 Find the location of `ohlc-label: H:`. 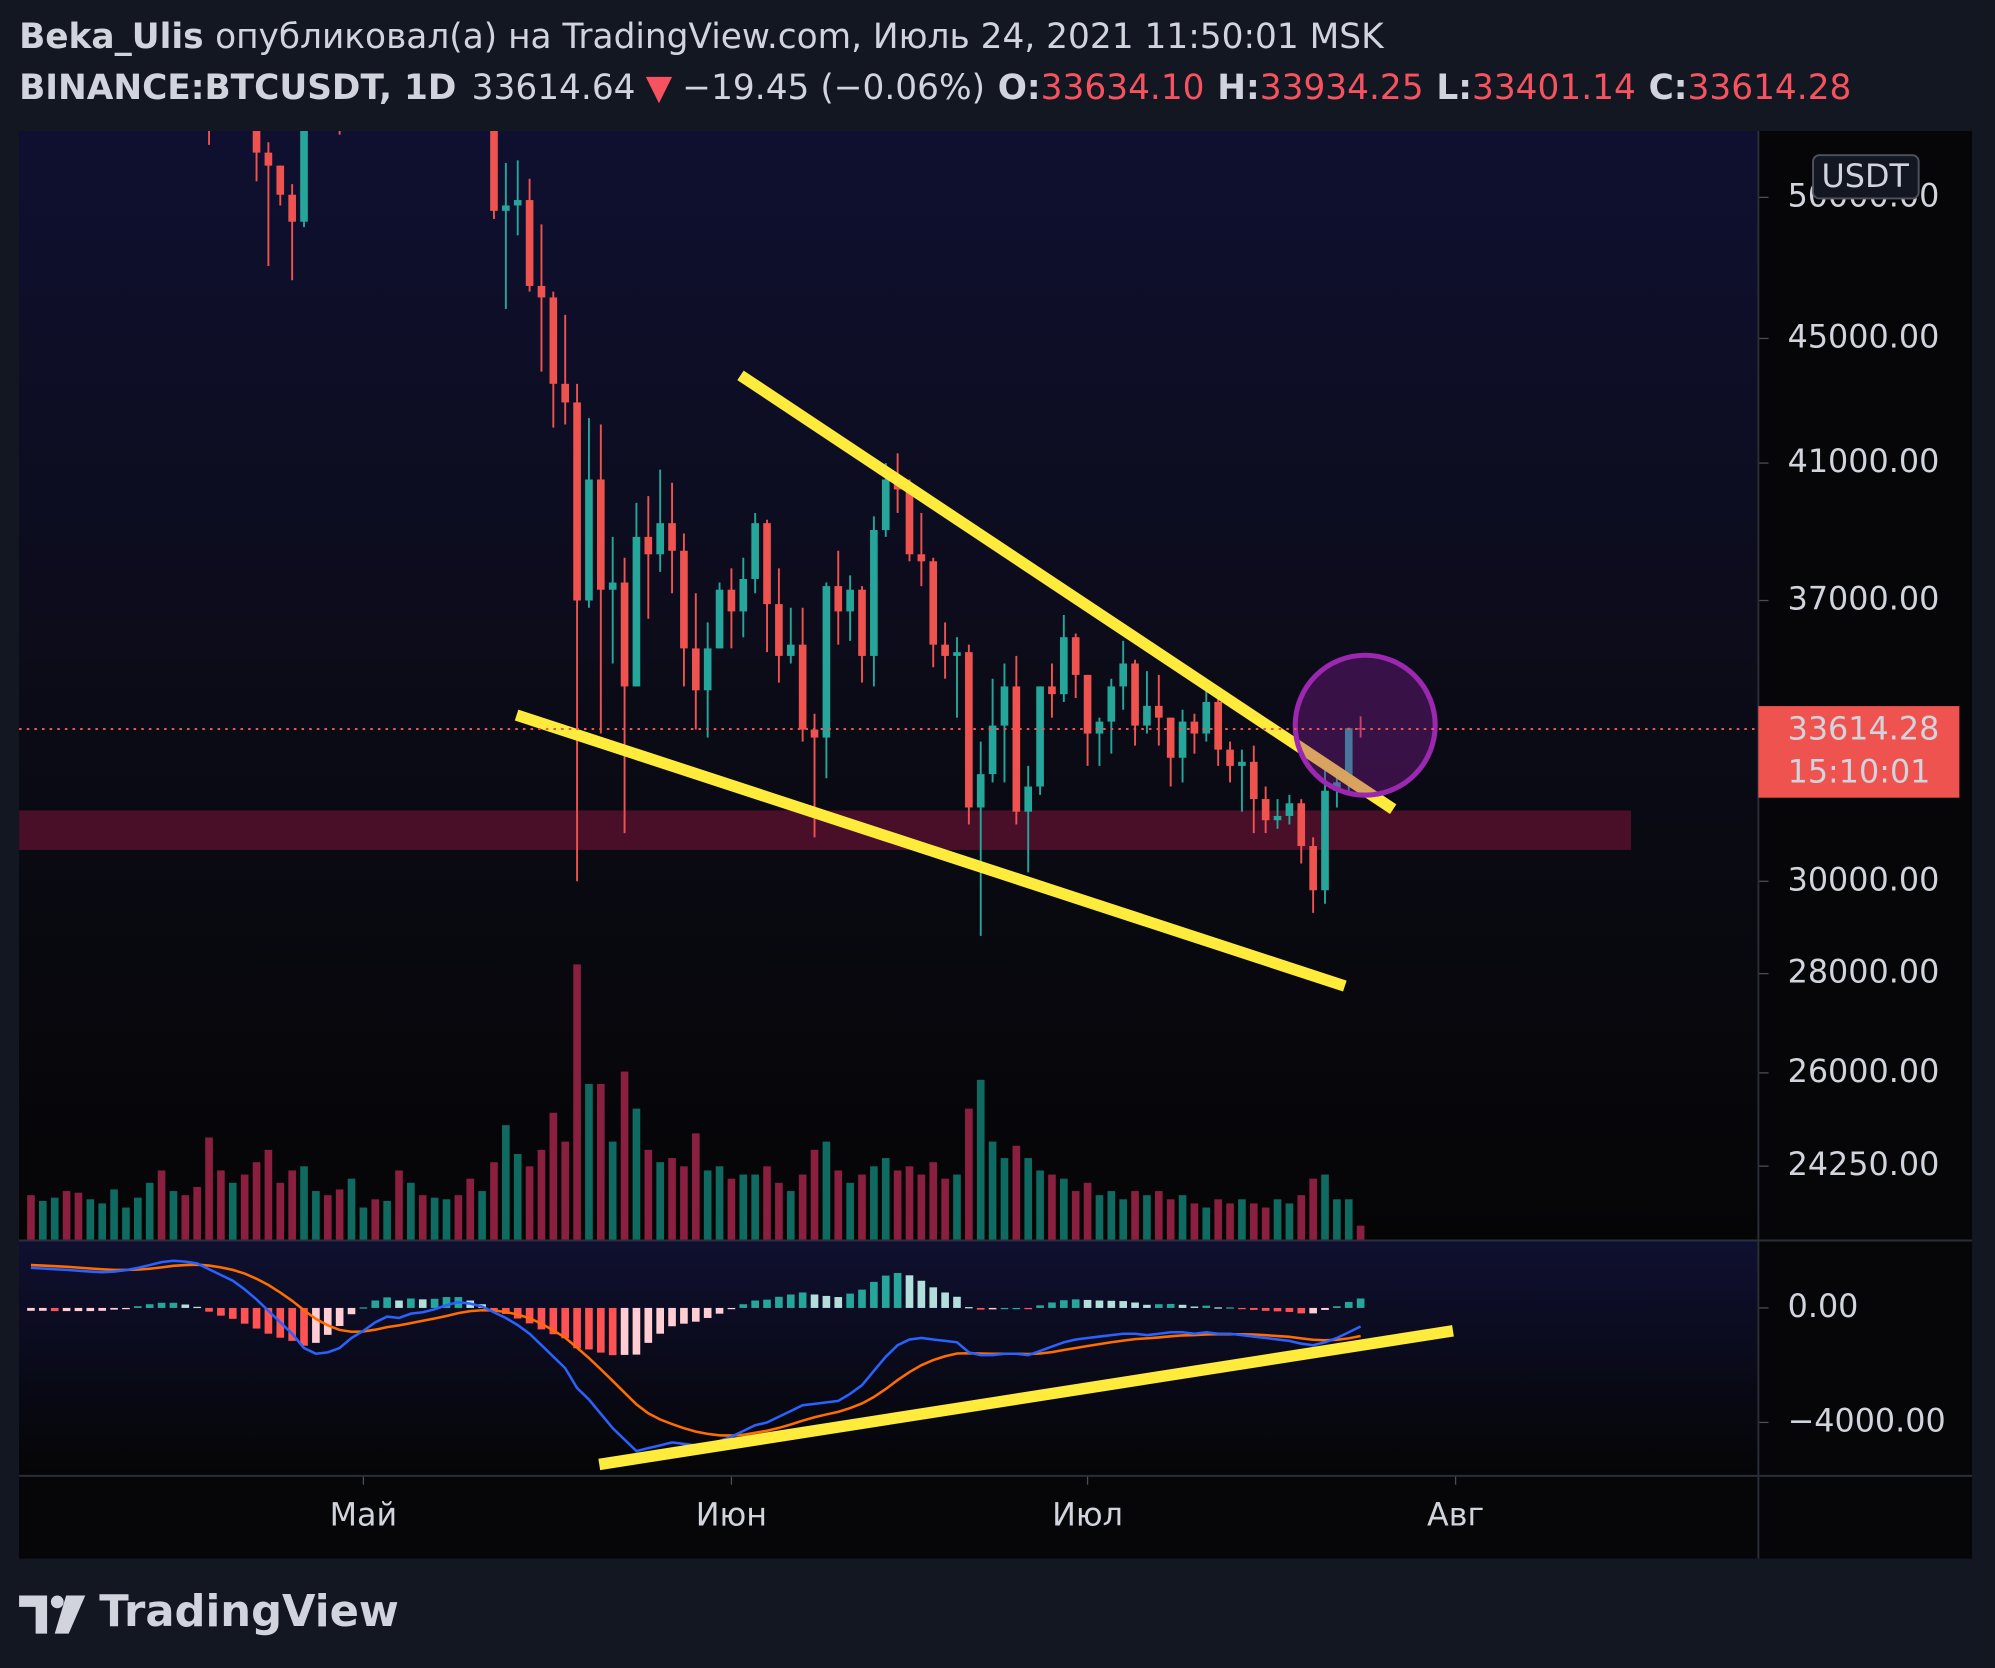

ohlc-label: H: is located at coordinates (1238, 88).